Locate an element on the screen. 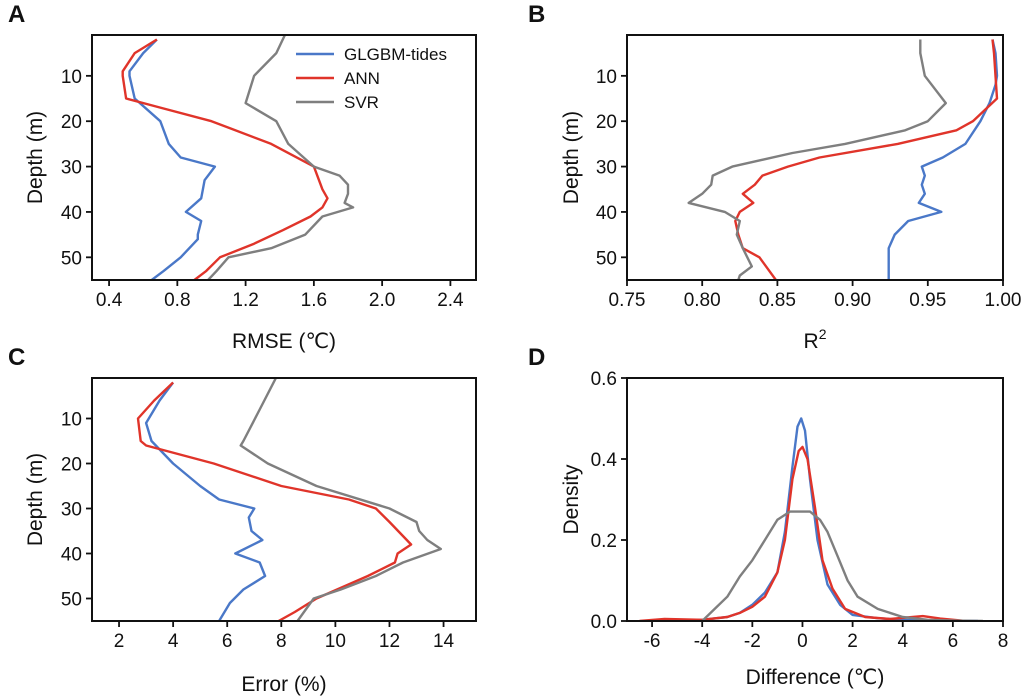 The width and height of the screenshot is (1034, 697). x-tick-label: 0 is located at coordinates (802, 641).